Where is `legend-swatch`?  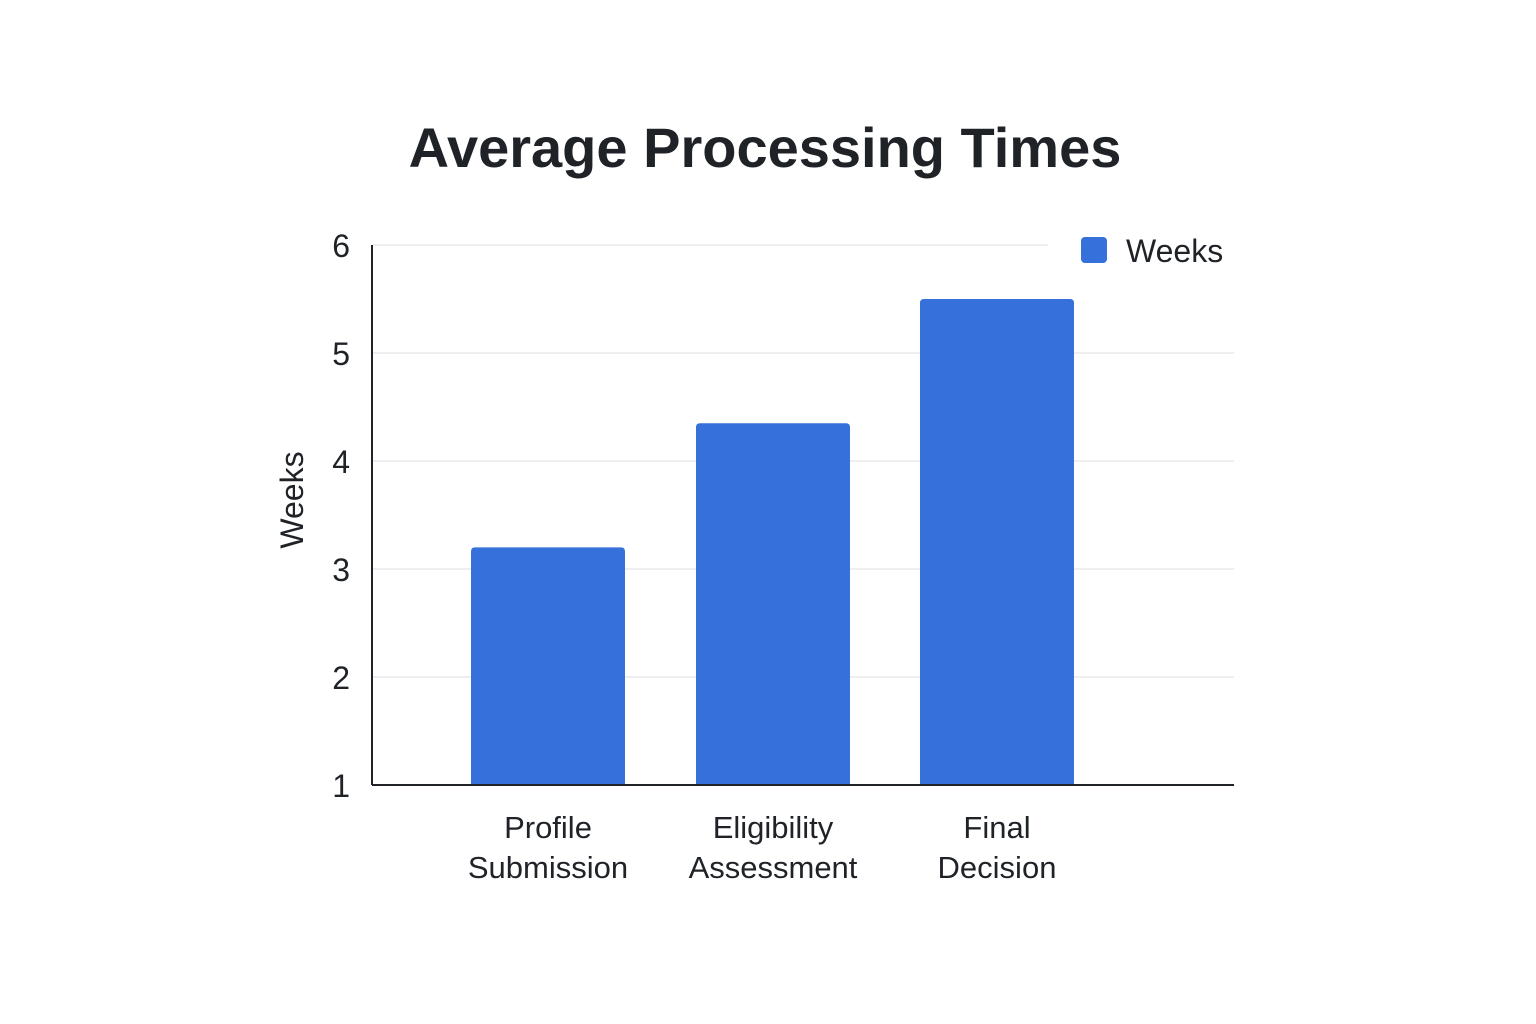 legend-swatch is located at coordinates (1094, 250).